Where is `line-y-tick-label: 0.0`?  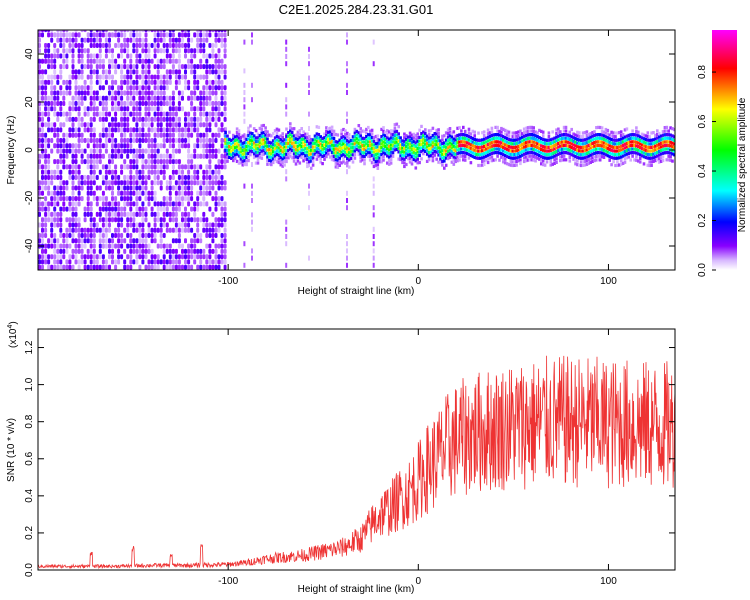
line-y-tick-label: 0.0 is located at coordinates (29, 570).